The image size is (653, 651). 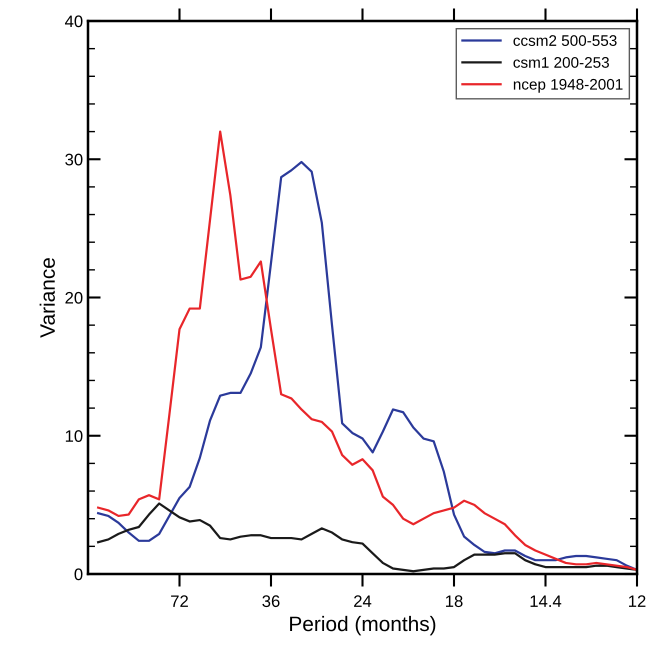 I want to click on x-axis-title: Period (months), so click(x=363, y=626).